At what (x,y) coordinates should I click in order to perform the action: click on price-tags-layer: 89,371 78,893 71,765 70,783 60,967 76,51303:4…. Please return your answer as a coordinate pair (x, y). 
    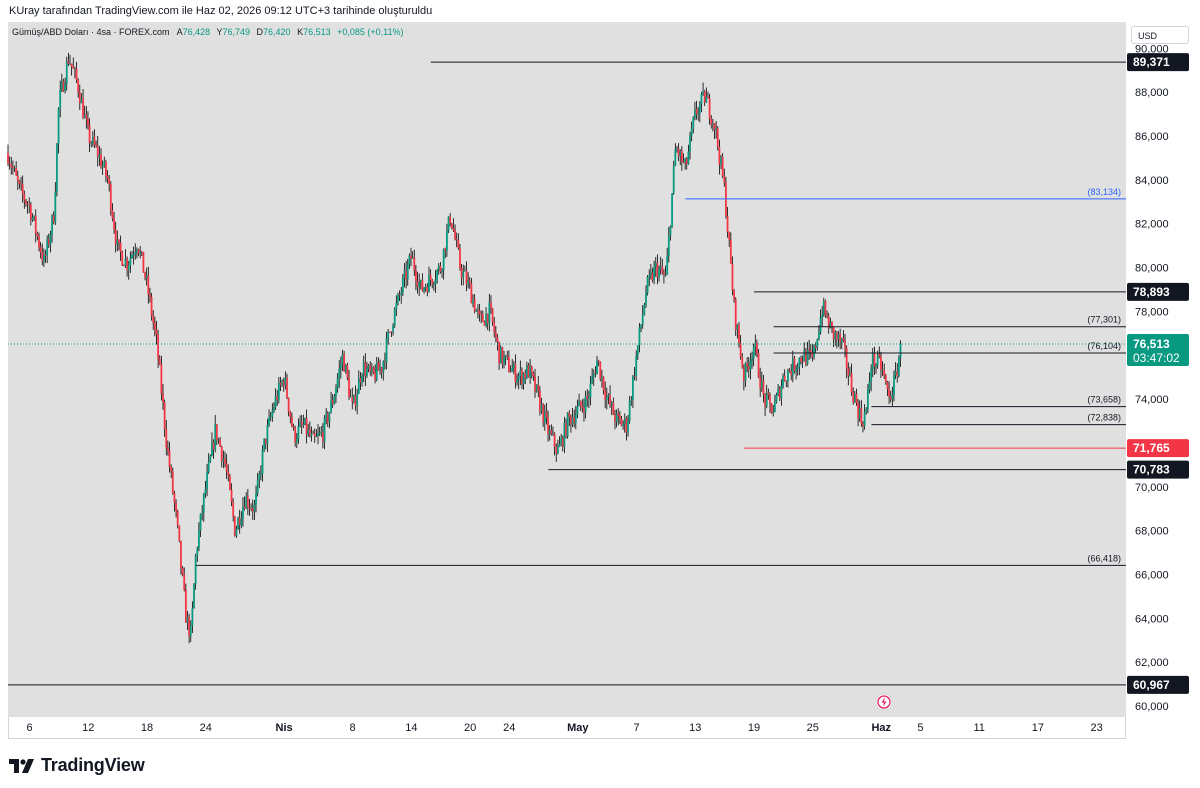
    Looking at the image, I should click on (1158, 373).